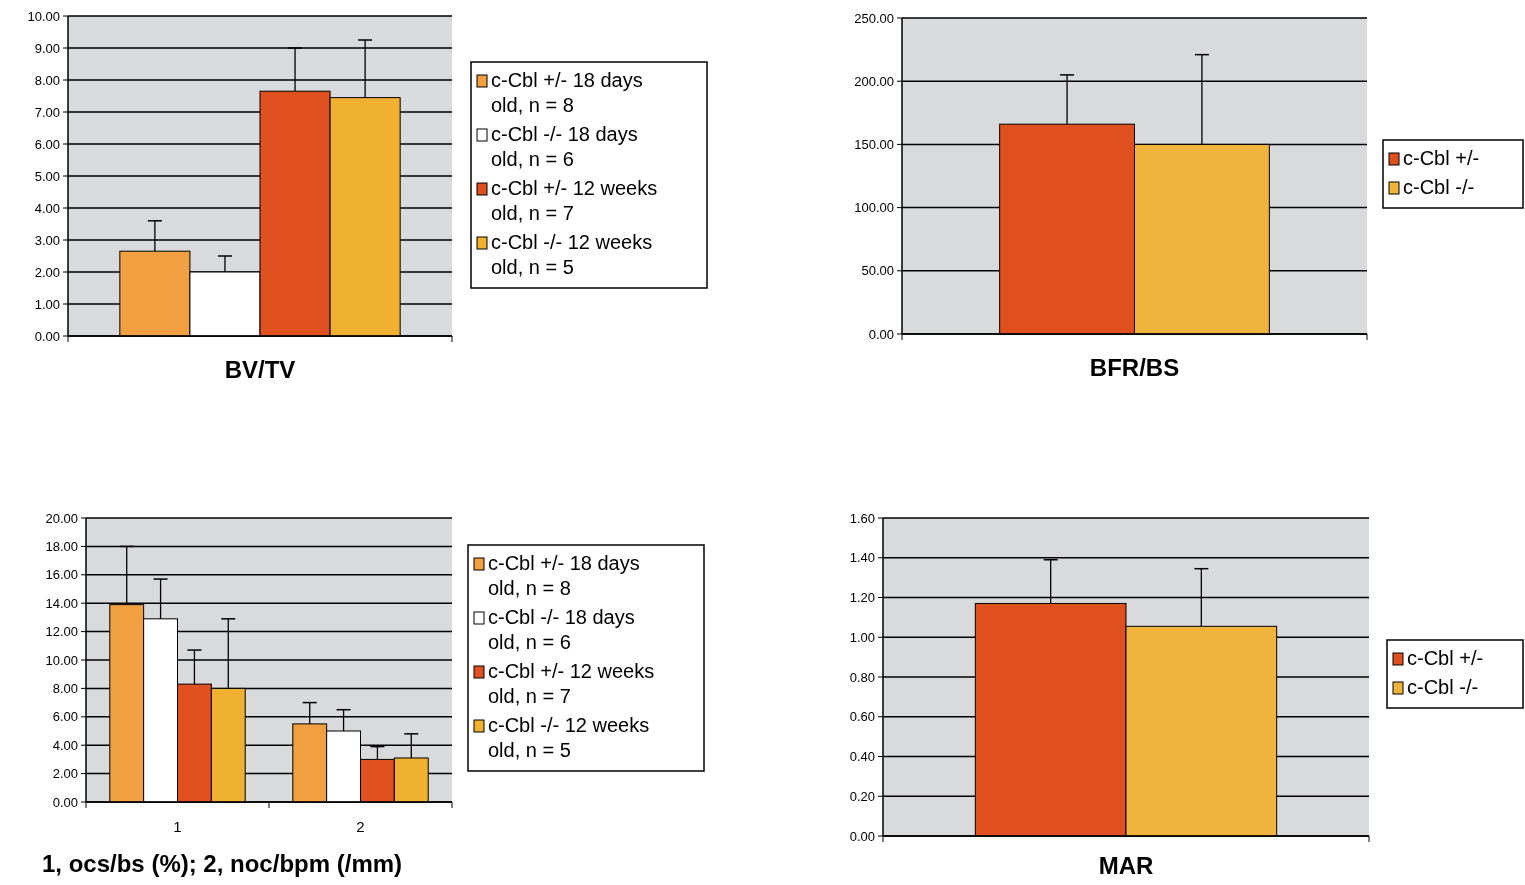 The image size is (1525, 885). Describe the element at coordinates (862, 796) in the screenshot. I see `y-tick-label: 0.20` at that location.